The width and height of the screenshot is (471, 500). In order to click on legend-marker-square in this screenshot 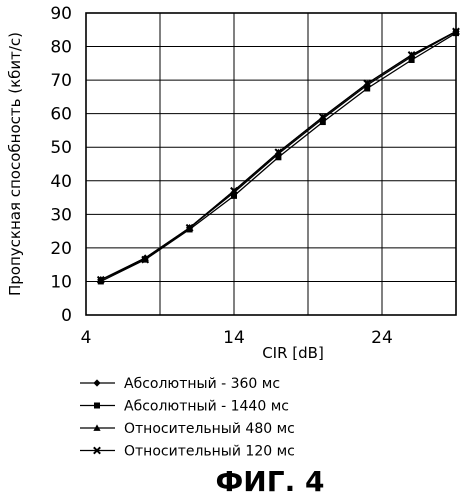, I will do `click(97, 406)`.